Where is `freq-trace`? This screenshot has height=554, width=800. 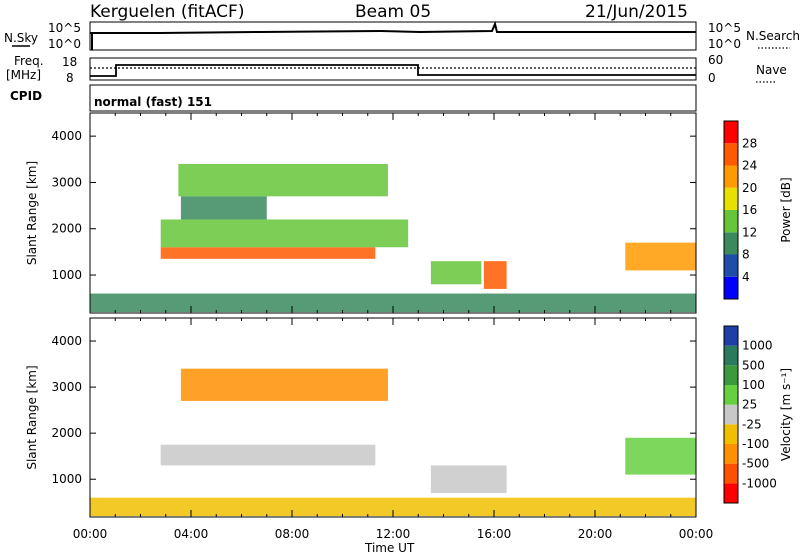
freq-trace is located at coordinates (393, 70).